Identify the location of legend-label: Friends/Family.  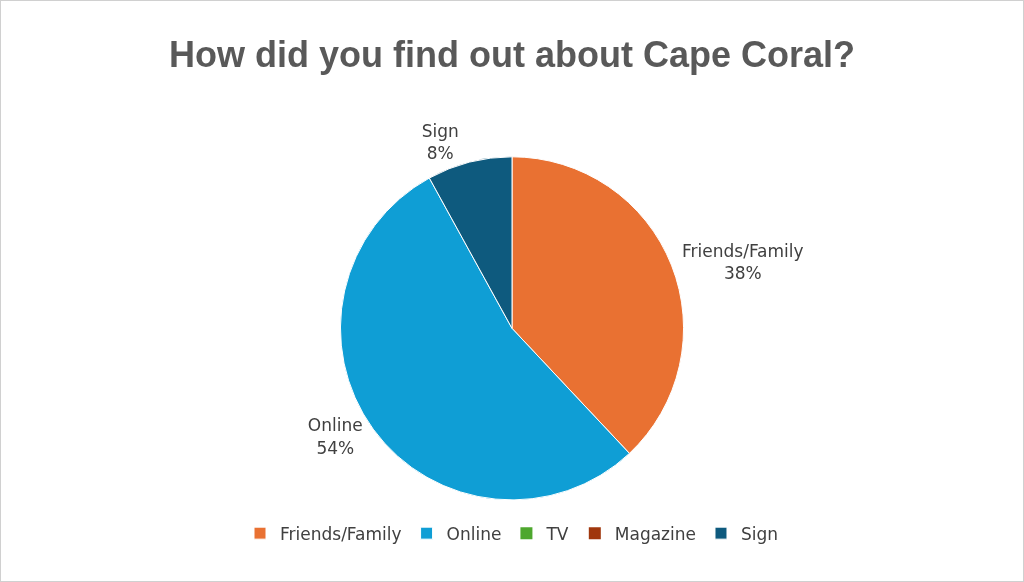
(341, 533).